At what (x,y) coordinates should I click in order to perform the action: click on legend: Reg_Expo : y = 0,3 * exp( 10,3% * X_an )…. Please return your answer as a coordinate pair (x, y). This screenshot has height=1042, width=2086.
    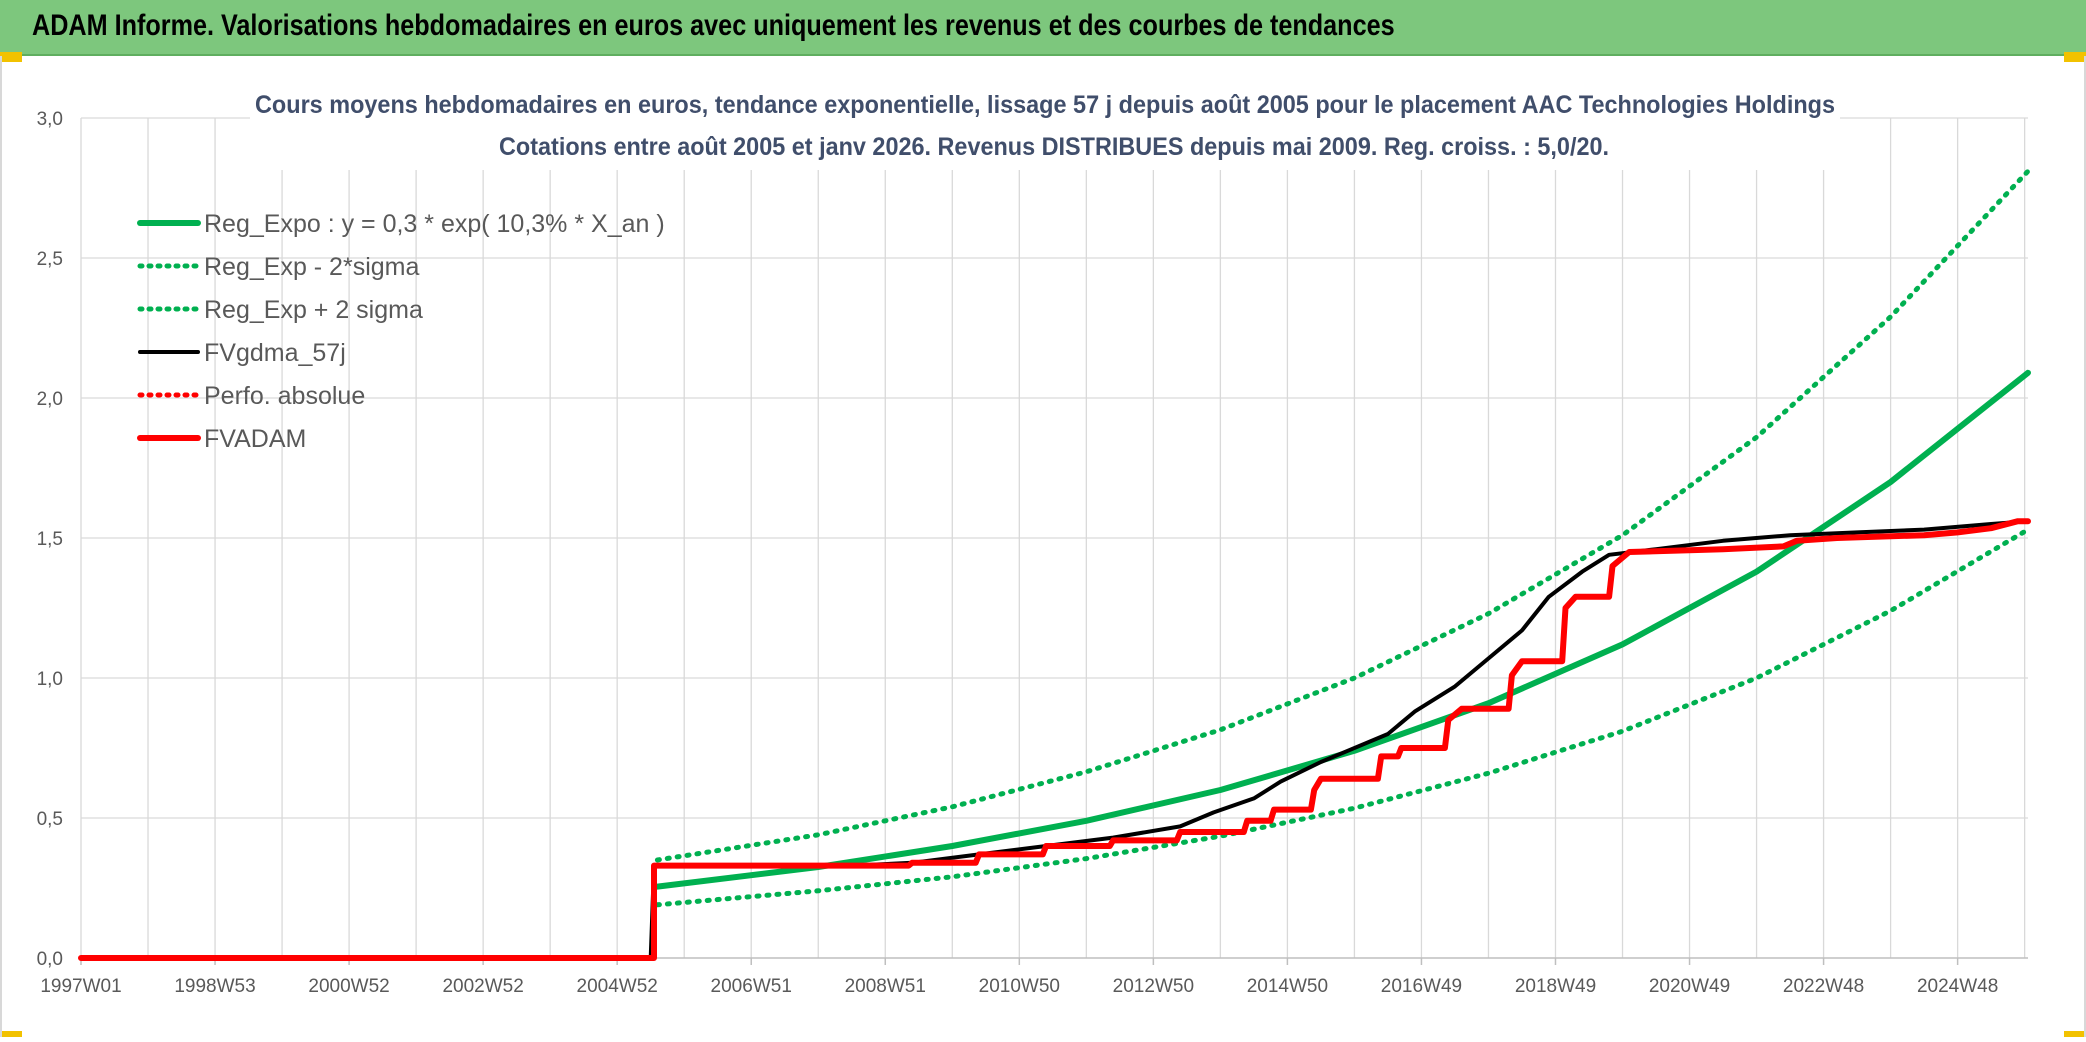
    Looking at the image, I should click on (401, 331).